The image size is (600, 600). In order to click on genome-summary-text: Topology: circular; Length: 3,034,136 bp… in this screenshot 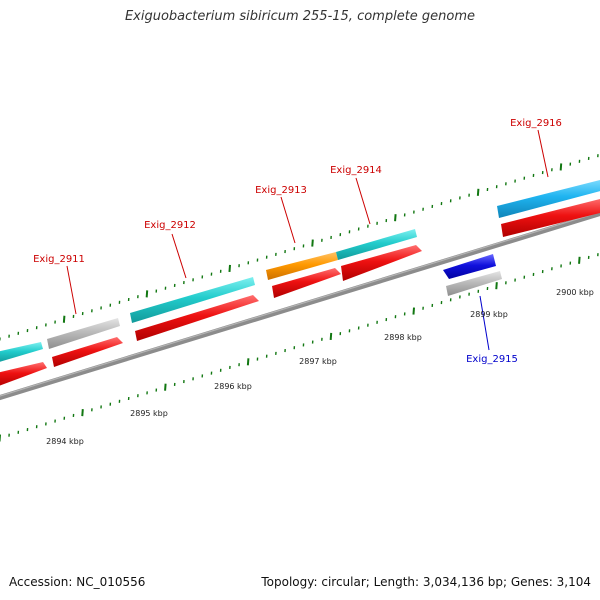, I will do `click(426, 582)`.